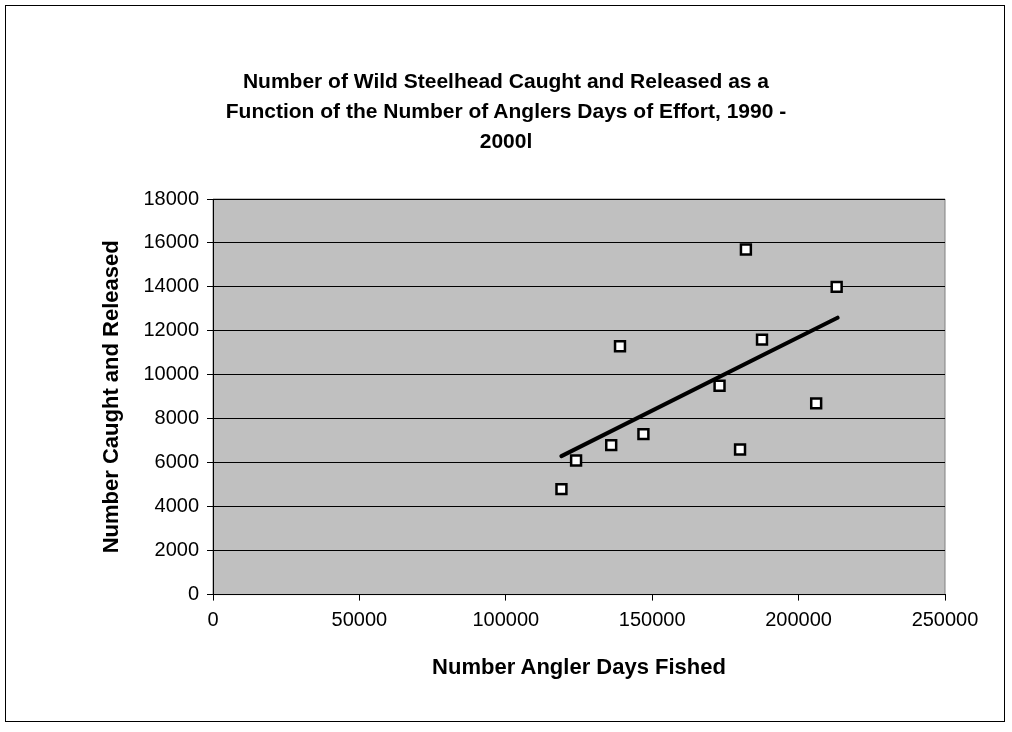 This screenshot has width=1012, height=732. What do you see at coordinates (177, 461) in the screenshot?
I see `y-tick-label: 6000` at bounding box center [177, 461].